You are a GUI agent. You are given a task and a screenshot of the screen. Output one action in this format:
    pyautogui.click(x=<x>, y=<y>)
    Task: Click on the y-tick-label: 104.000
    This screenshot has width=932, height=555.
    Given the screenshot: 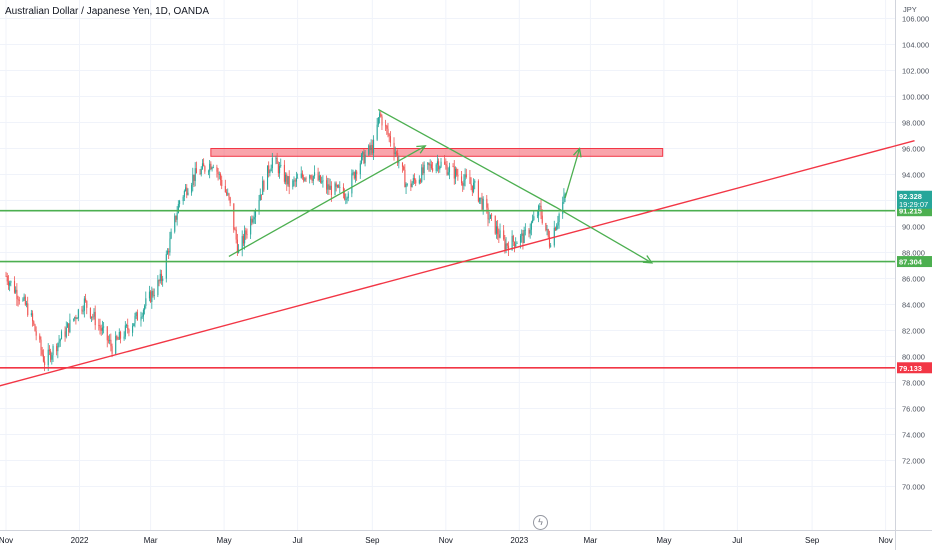 What is the action you would take?
    pyautogui.click(x=915, y=45)
    